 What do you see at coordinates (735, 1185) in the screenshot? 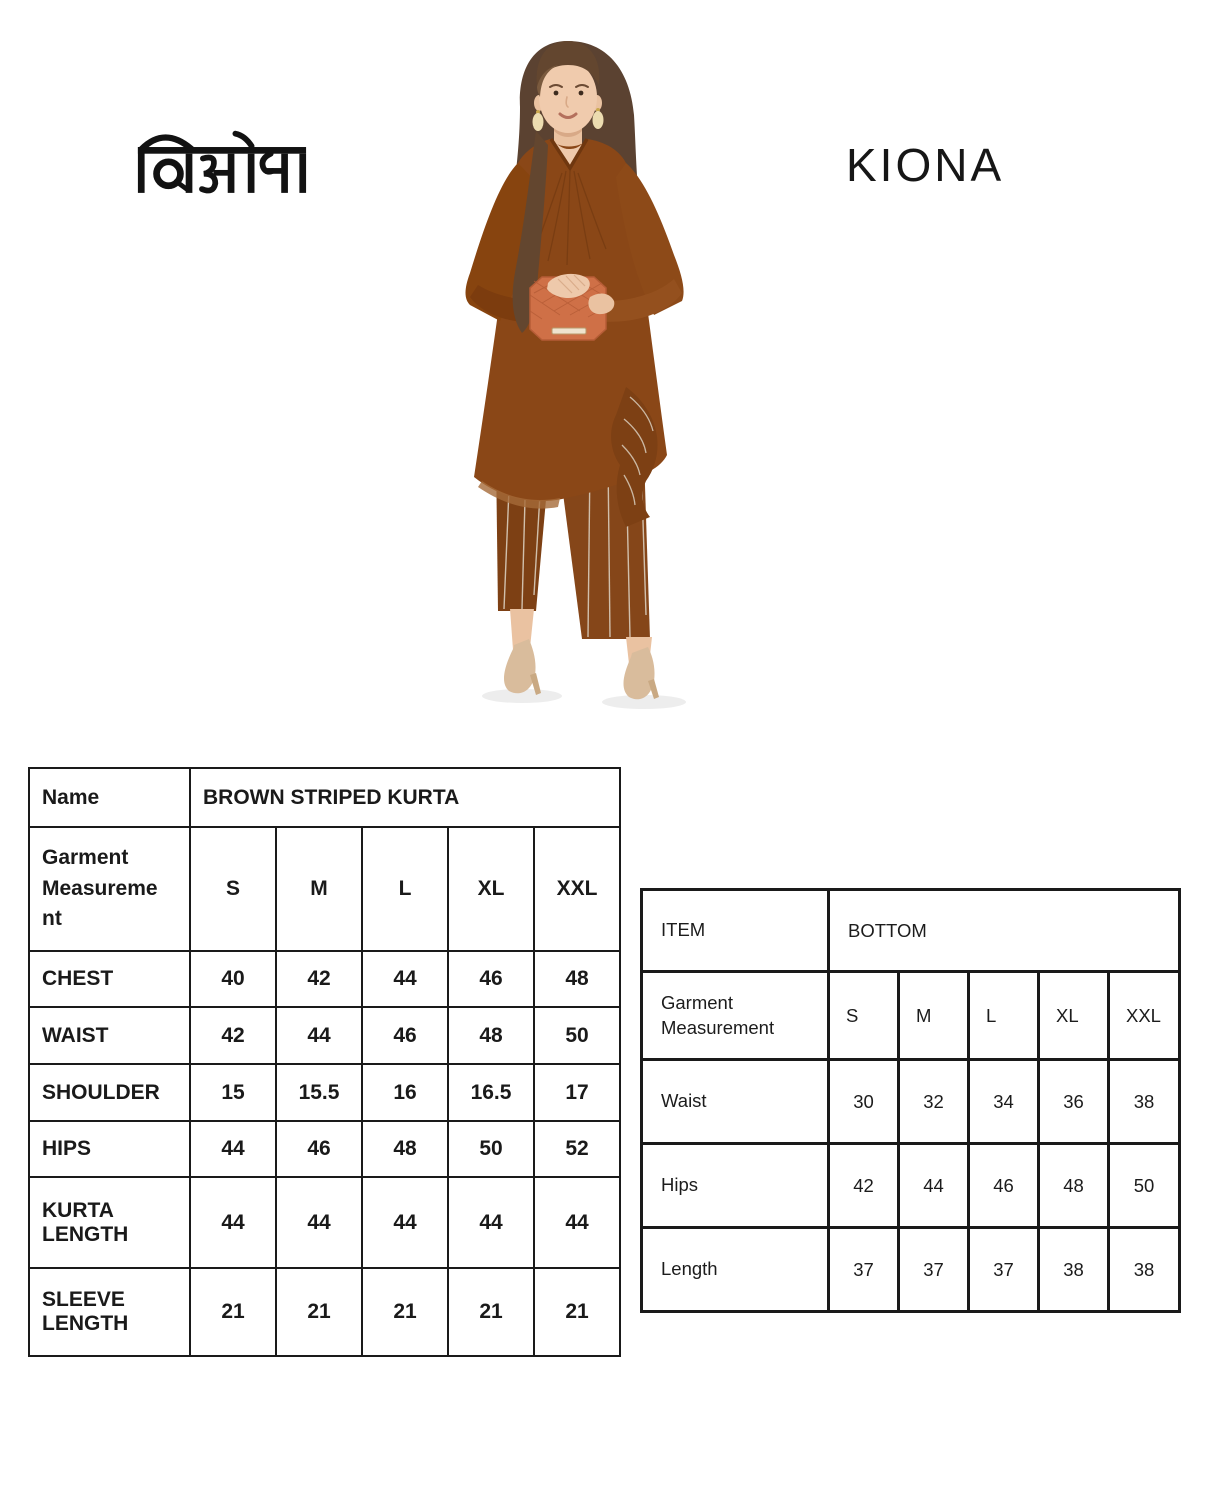
I see `row-label-hips: Hips` at bounding box center [735, 1185].